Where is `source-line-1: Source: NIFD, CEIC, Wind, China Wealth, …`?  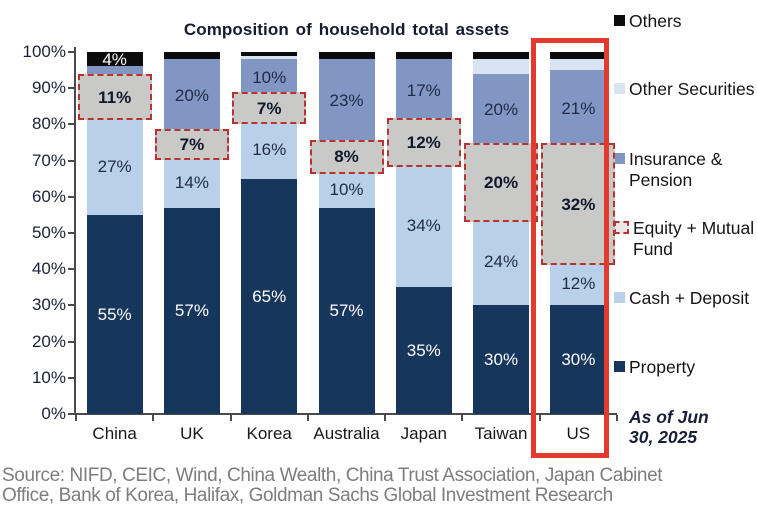 source-line-1: Source: NIFD, CEIC, Wind, China Wealth, … is located at coordinates (332, 475).